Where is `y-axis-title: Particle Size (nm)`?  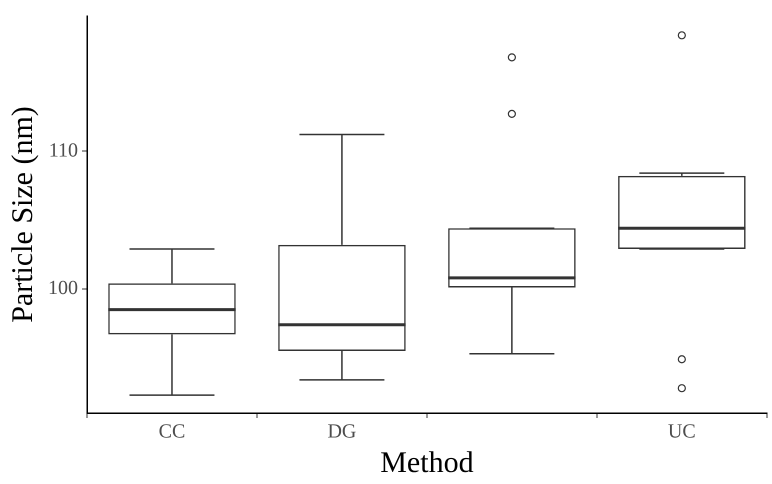 y-axis-title: Particle Size (nm) is located at coordinates (22, 214).